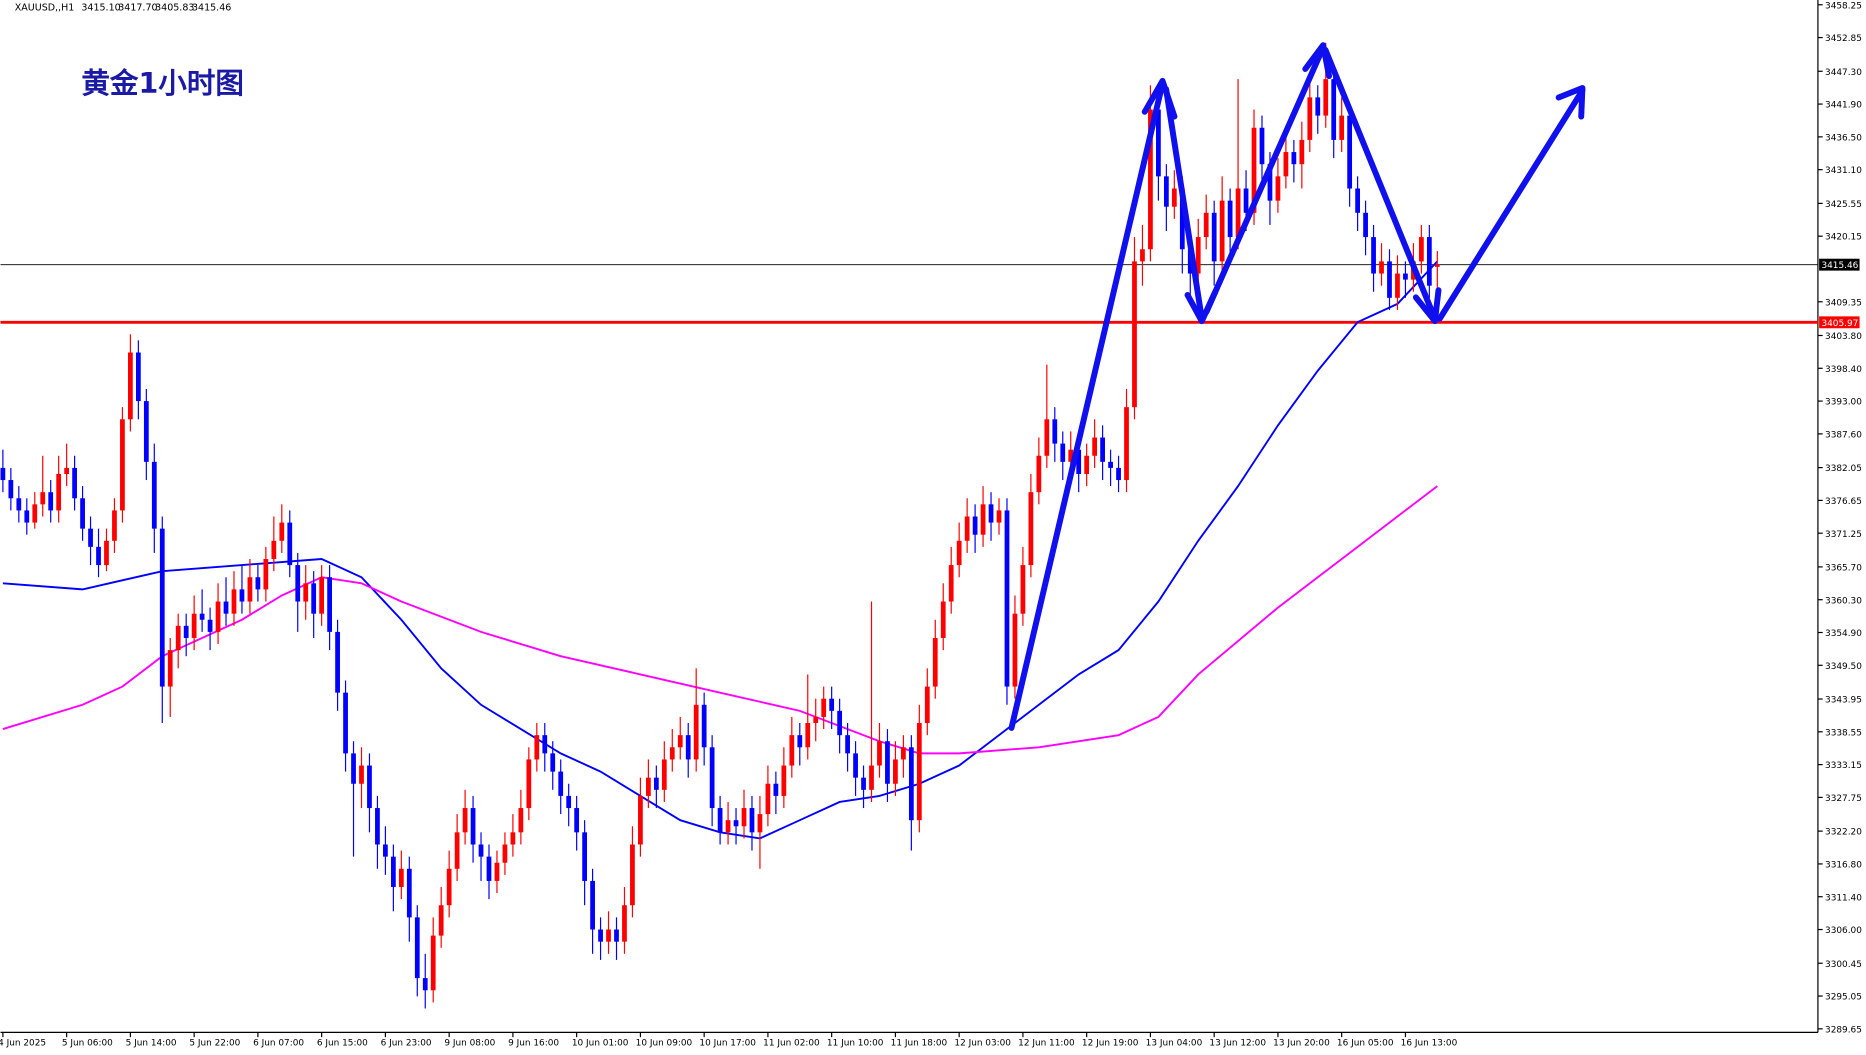 This screenshot has height=1055, width=1866. What do you see at coordinates (1365, 1043) in the screenshot?
I see `x-tick-label: 16 Jun 05:00` at bounding box center [1365, 1043].